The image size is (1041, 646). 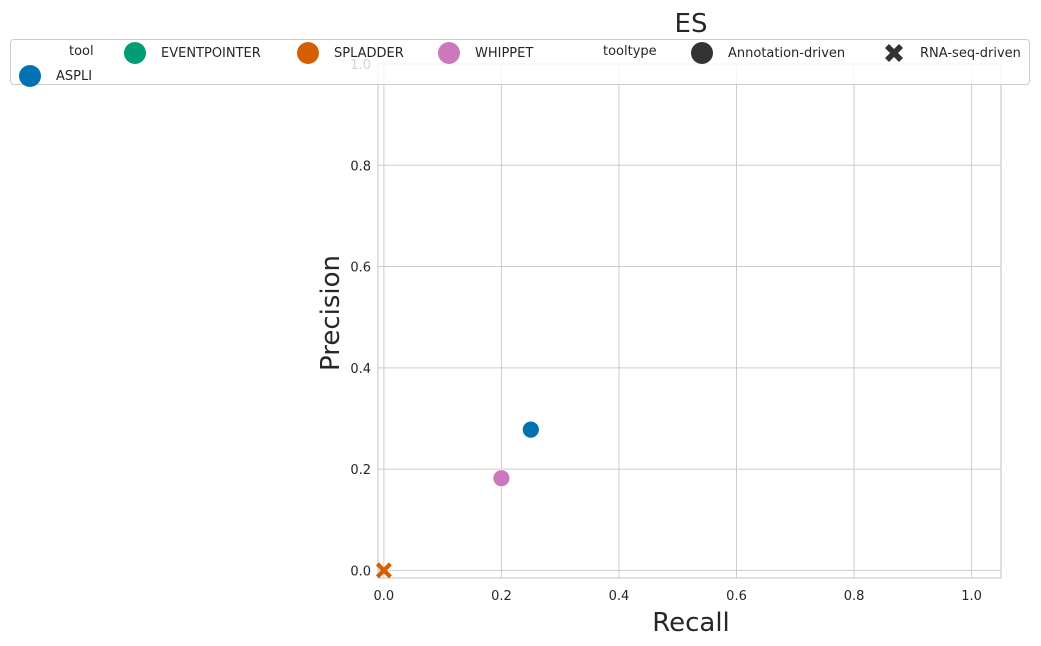 I want to click on legend-item-label: EVENTPOINTER, so click(x=211, y=53).